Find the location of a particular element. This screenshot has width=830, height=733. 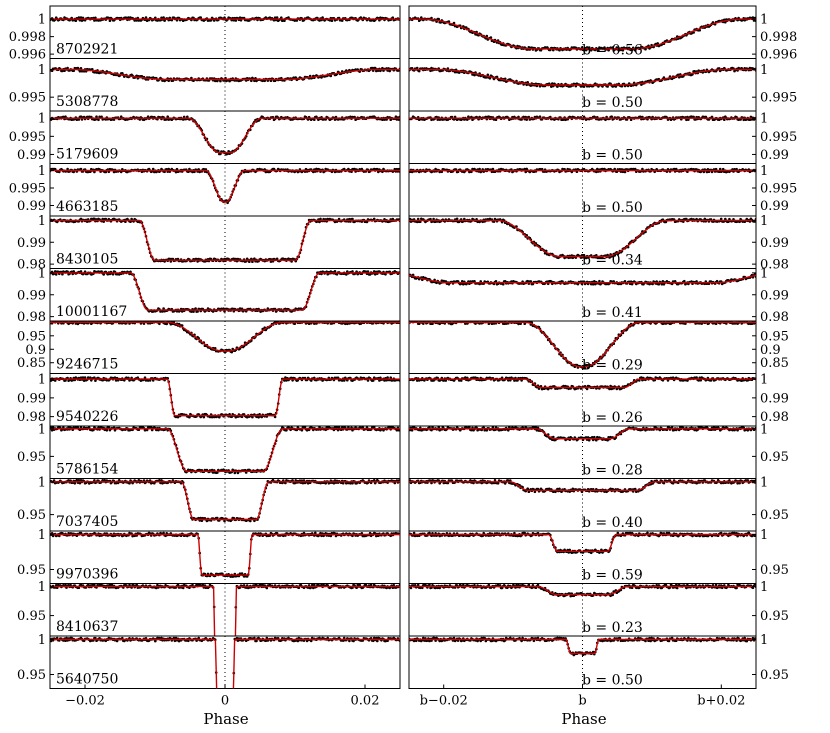

right-panel-8702921: 1 0.998 0.996 b = 0.56 is located at coordinates (602, 34).